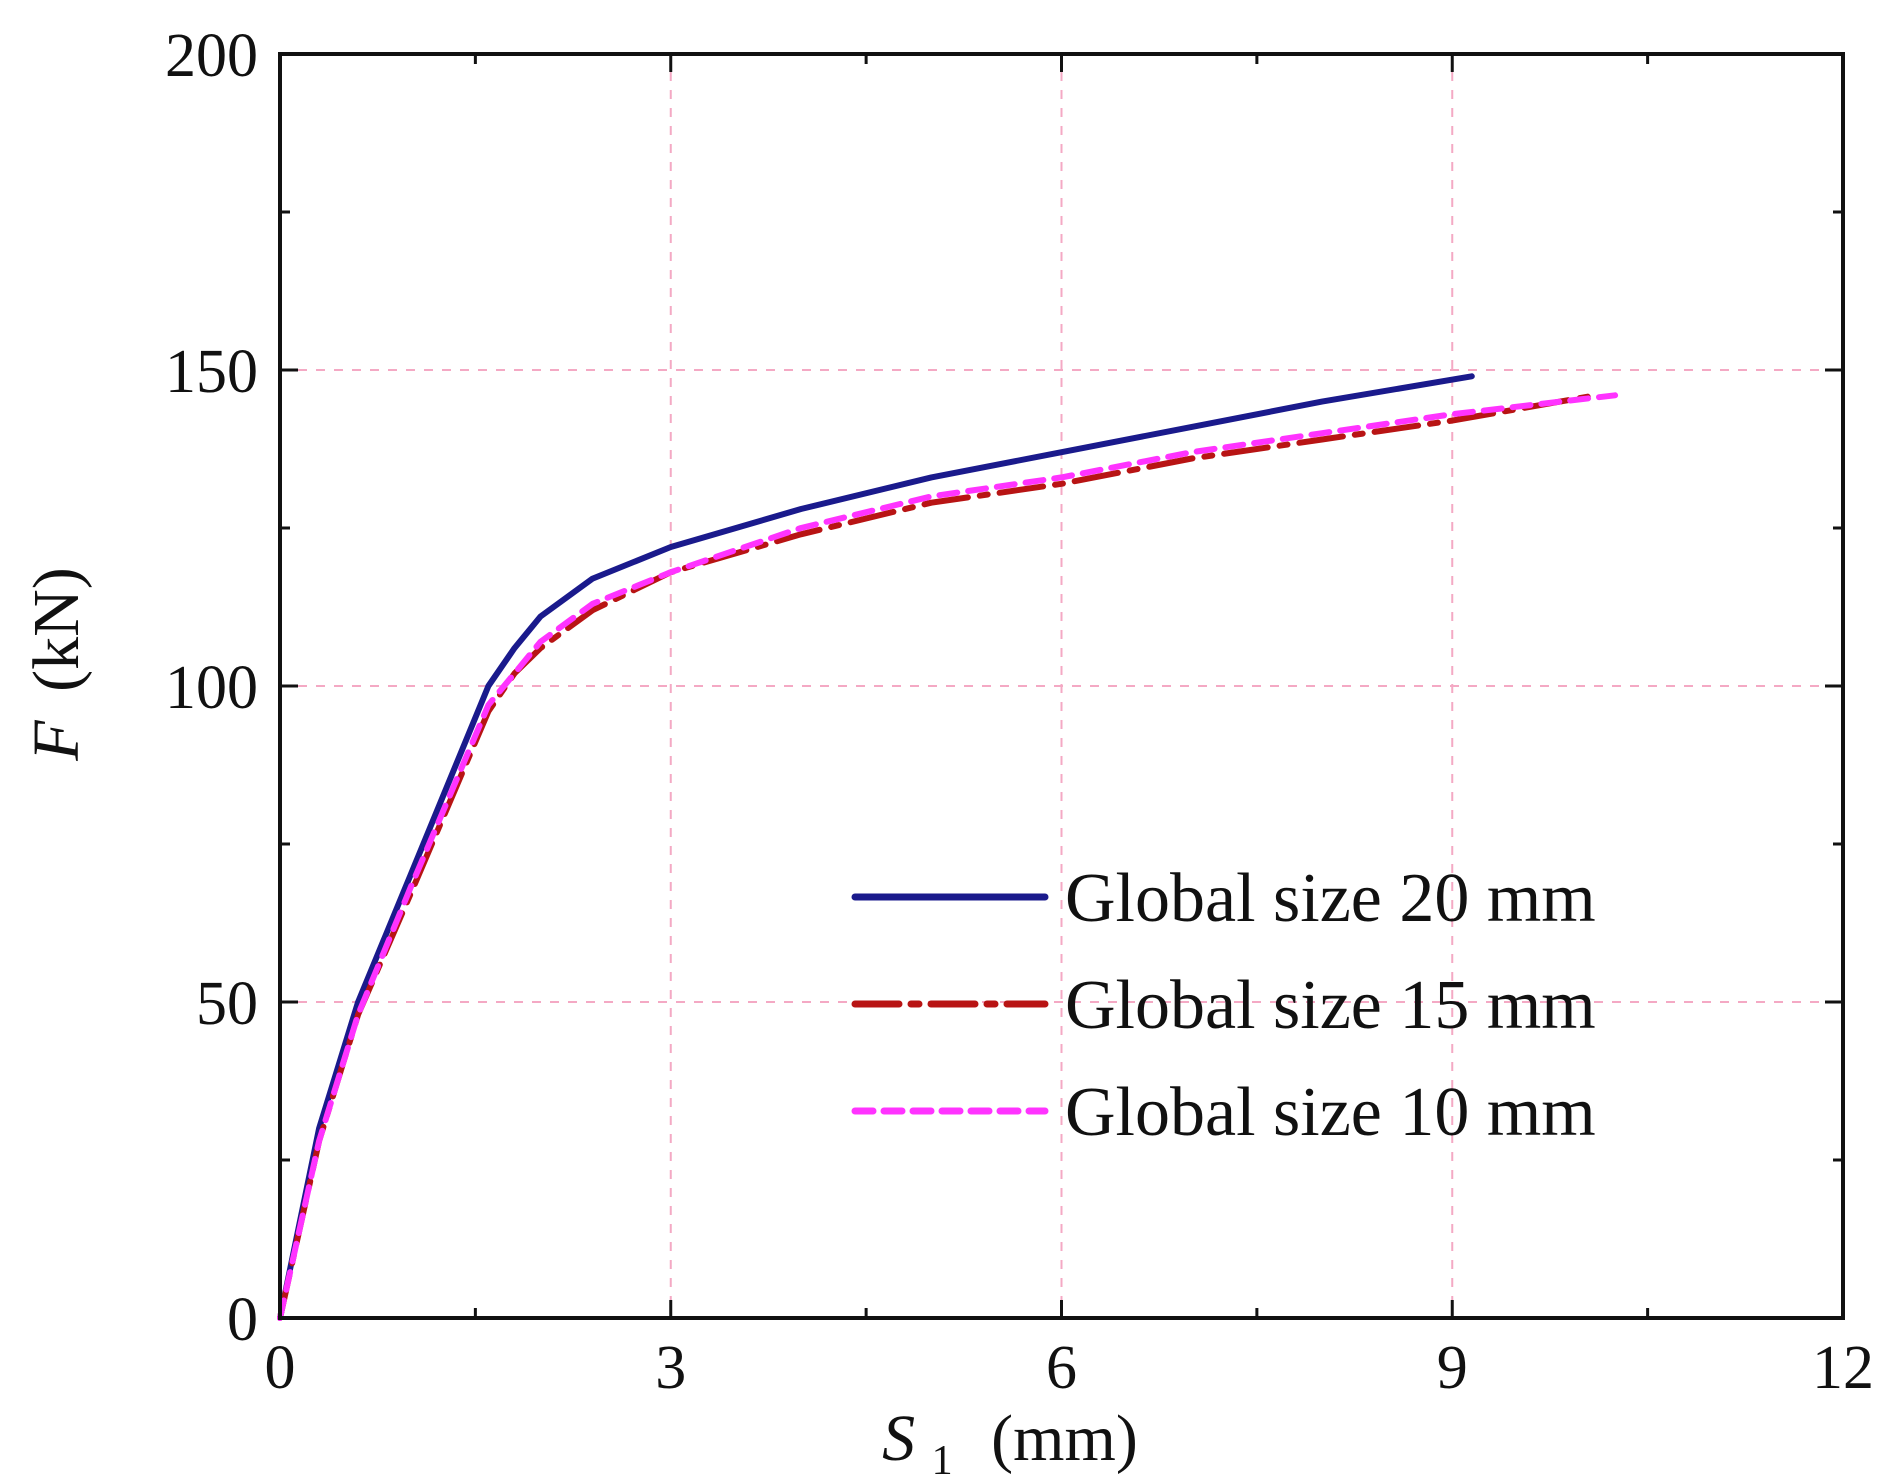 The image size is (1889, 1475). What do you see at coordinates (211, 688) in the screenshot?
I see `y-tick-label-2: 100` at bounding box center [211, 688].